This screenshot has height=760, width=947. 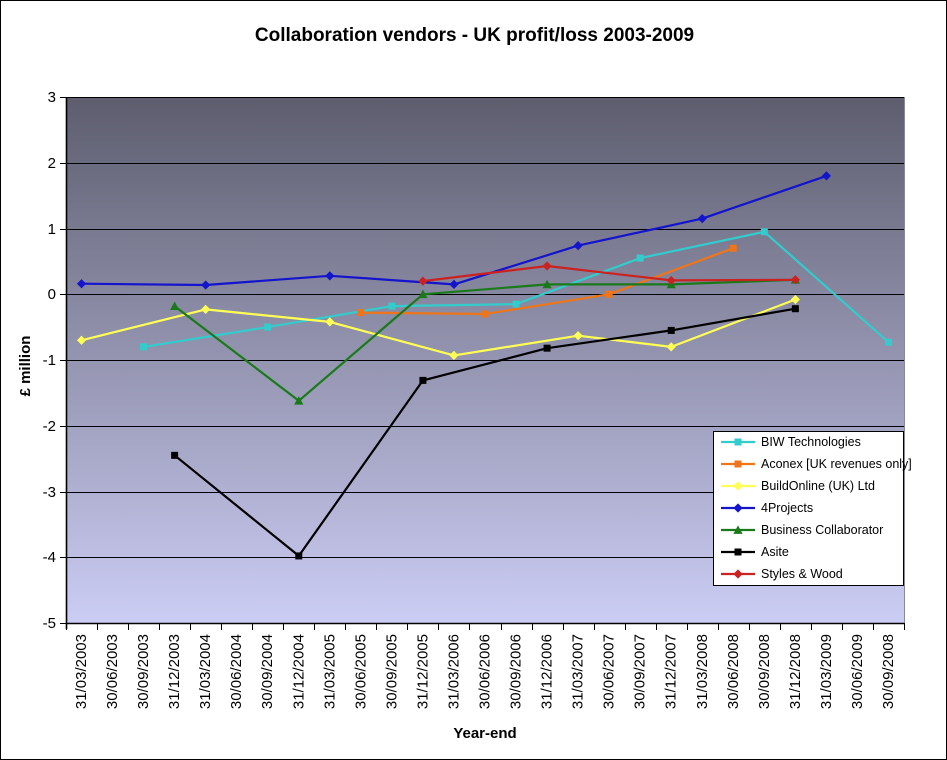 I want to click on legend-item-aconex-uk-revenues-only: Aconex [UK revenues only], so click(x=816, y=464).